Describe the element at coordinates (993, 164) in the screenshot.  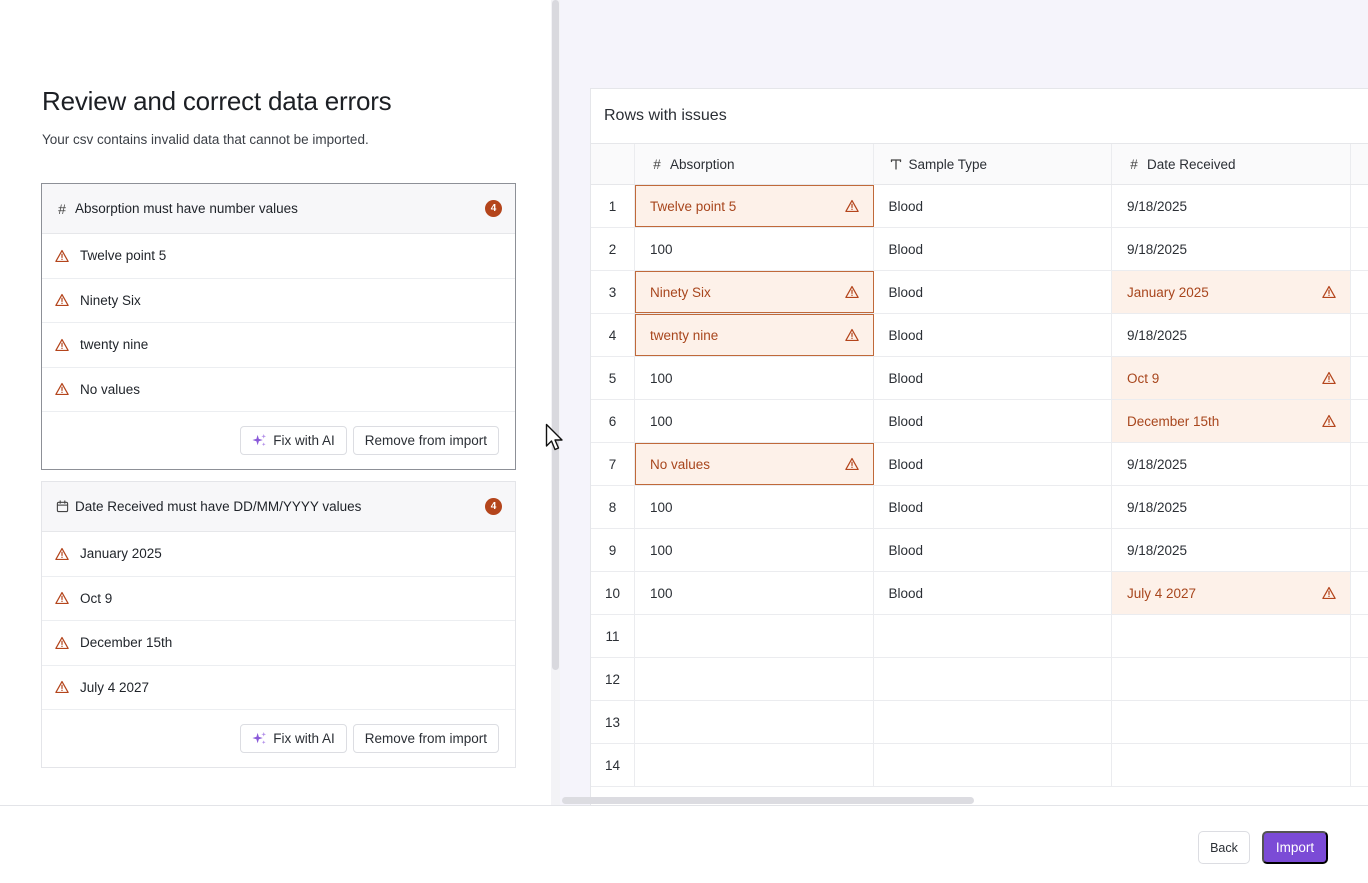
I see `column-header-sample-type: Sample Type` at that location.